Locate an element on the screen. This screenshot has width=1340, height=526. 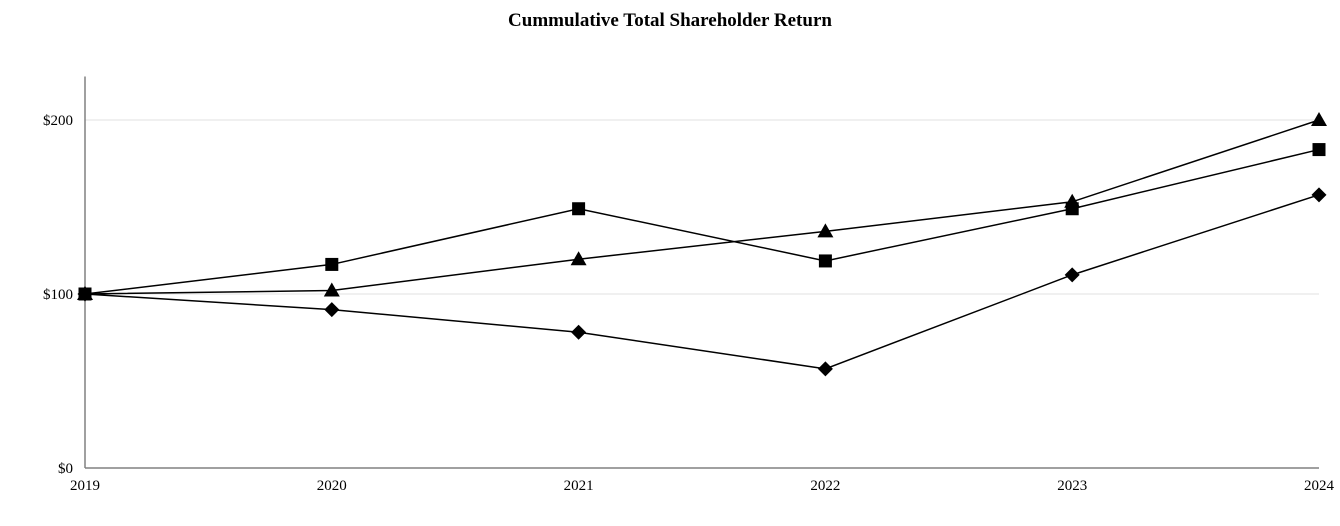
y-tick-label: $200 is located at coordinates (58, 121).